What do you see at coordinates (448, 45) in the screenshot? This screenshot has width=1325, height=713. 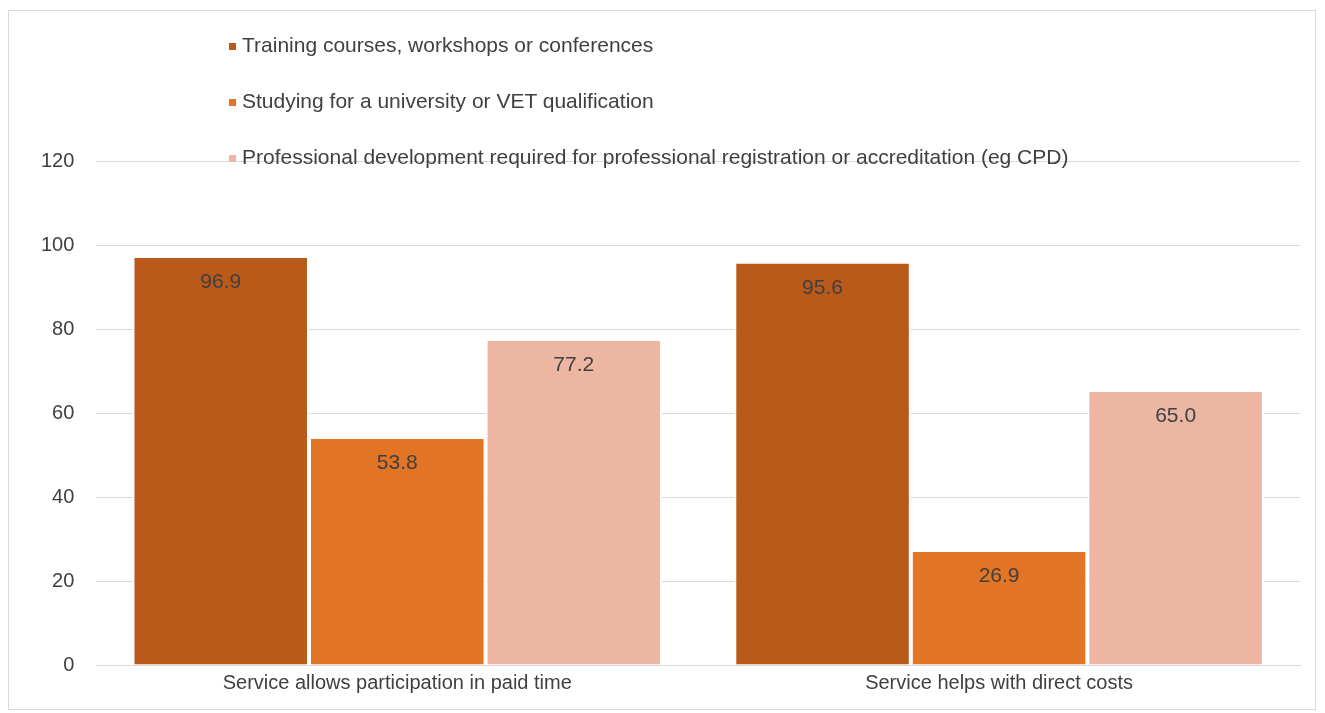 I see `legend-label: Training courses, workshops or conferences` at bounding box center [448, 45].